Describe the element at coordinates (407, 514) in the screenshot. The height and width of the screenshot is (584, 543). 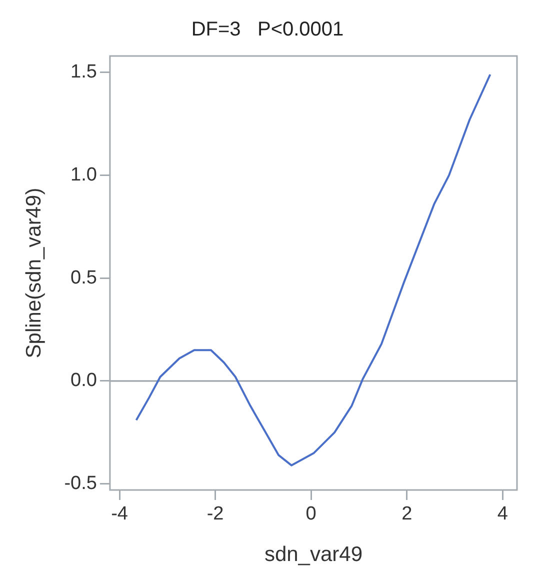
I see `x-tick-label: 2` at that location.